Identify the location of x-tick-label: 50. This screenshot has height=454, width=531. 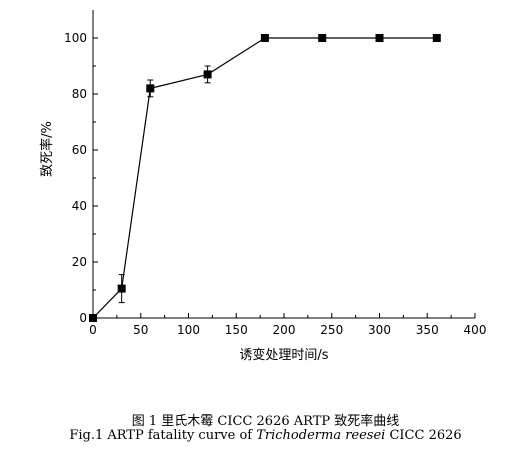
(140, 330).